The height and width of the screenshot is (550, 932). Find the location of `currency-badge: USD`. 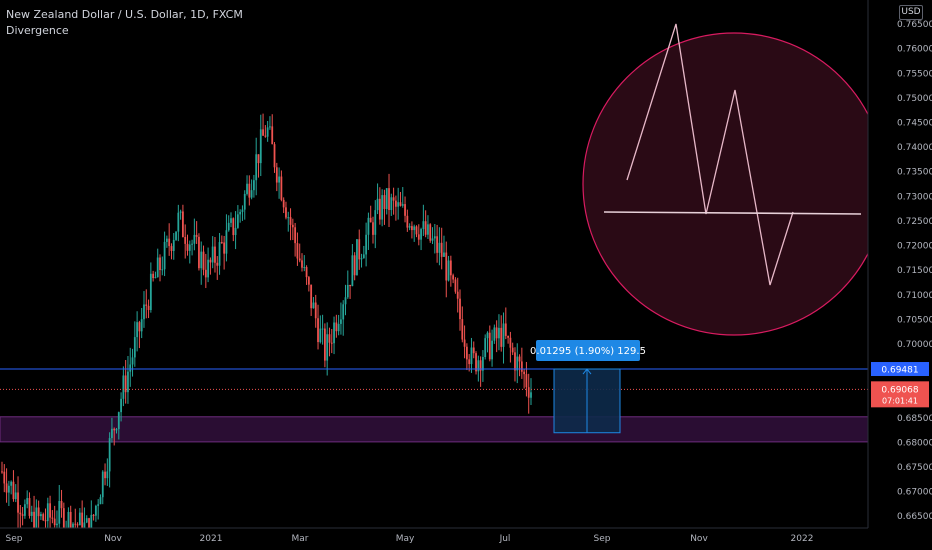

currency-badge: USD is located at coordinates (911, 12).